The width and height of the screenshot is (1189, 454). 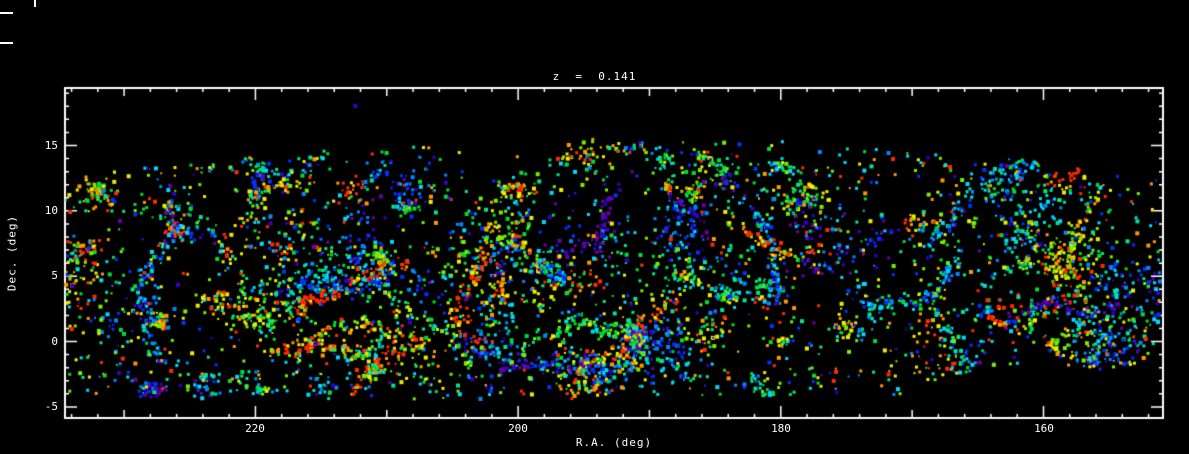 I want to click on x-tick-label: 180, so click(x=781, y=428).